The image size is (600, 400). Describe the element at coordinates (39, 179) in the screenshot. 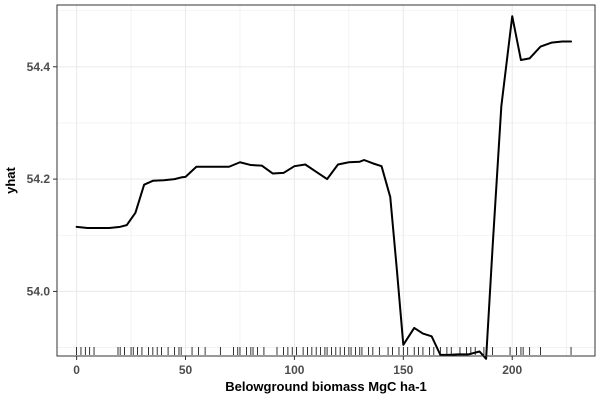

I see `y-tick-label: 54.2` at that location.